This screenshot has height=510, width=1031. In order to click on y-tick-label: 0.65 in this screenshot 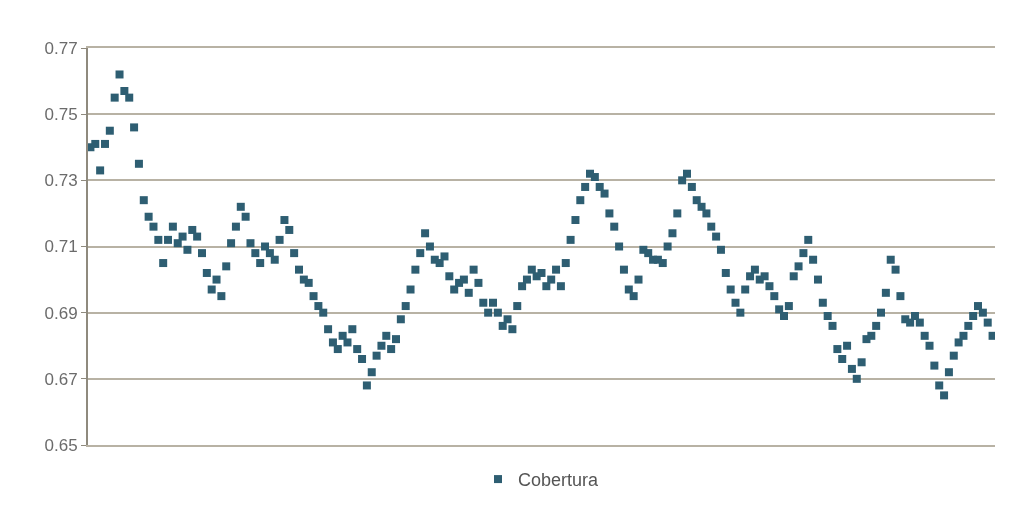, I will do `click(61, 445)`.